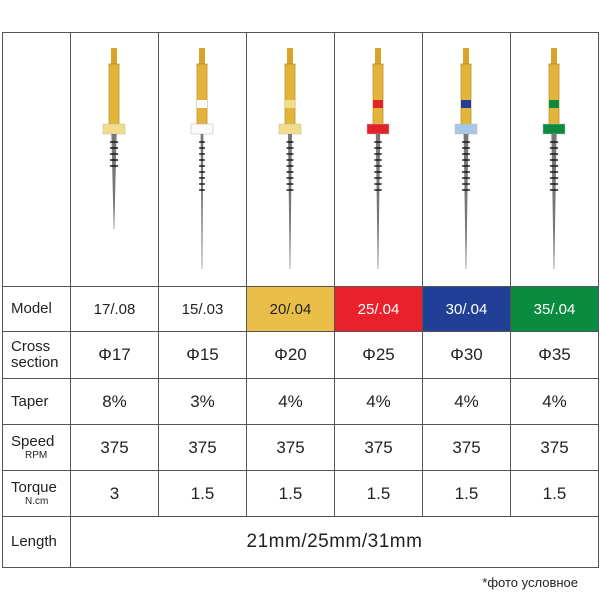 The width and height of the screenshot is (600, 600). What do you see at coordinates (114, 493) in the screenshot?
I see `table-cell: 3` at bounding box center [114, 493].